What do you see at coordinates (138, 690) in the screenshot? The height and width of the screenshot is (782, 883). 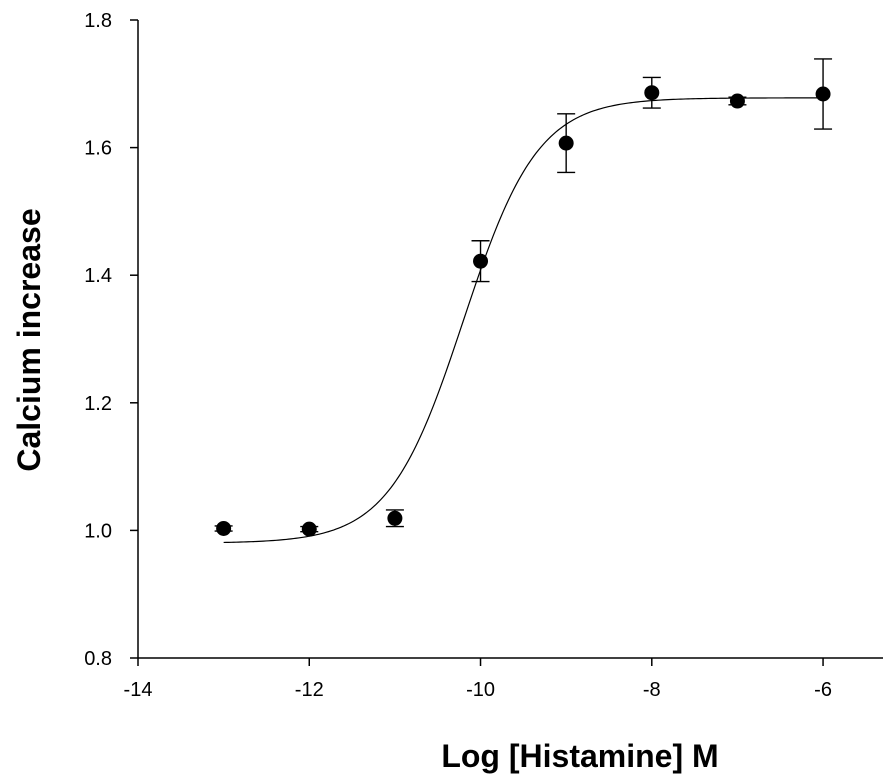 I see `x-tick-label: -14` at bounding box center [138, 690].